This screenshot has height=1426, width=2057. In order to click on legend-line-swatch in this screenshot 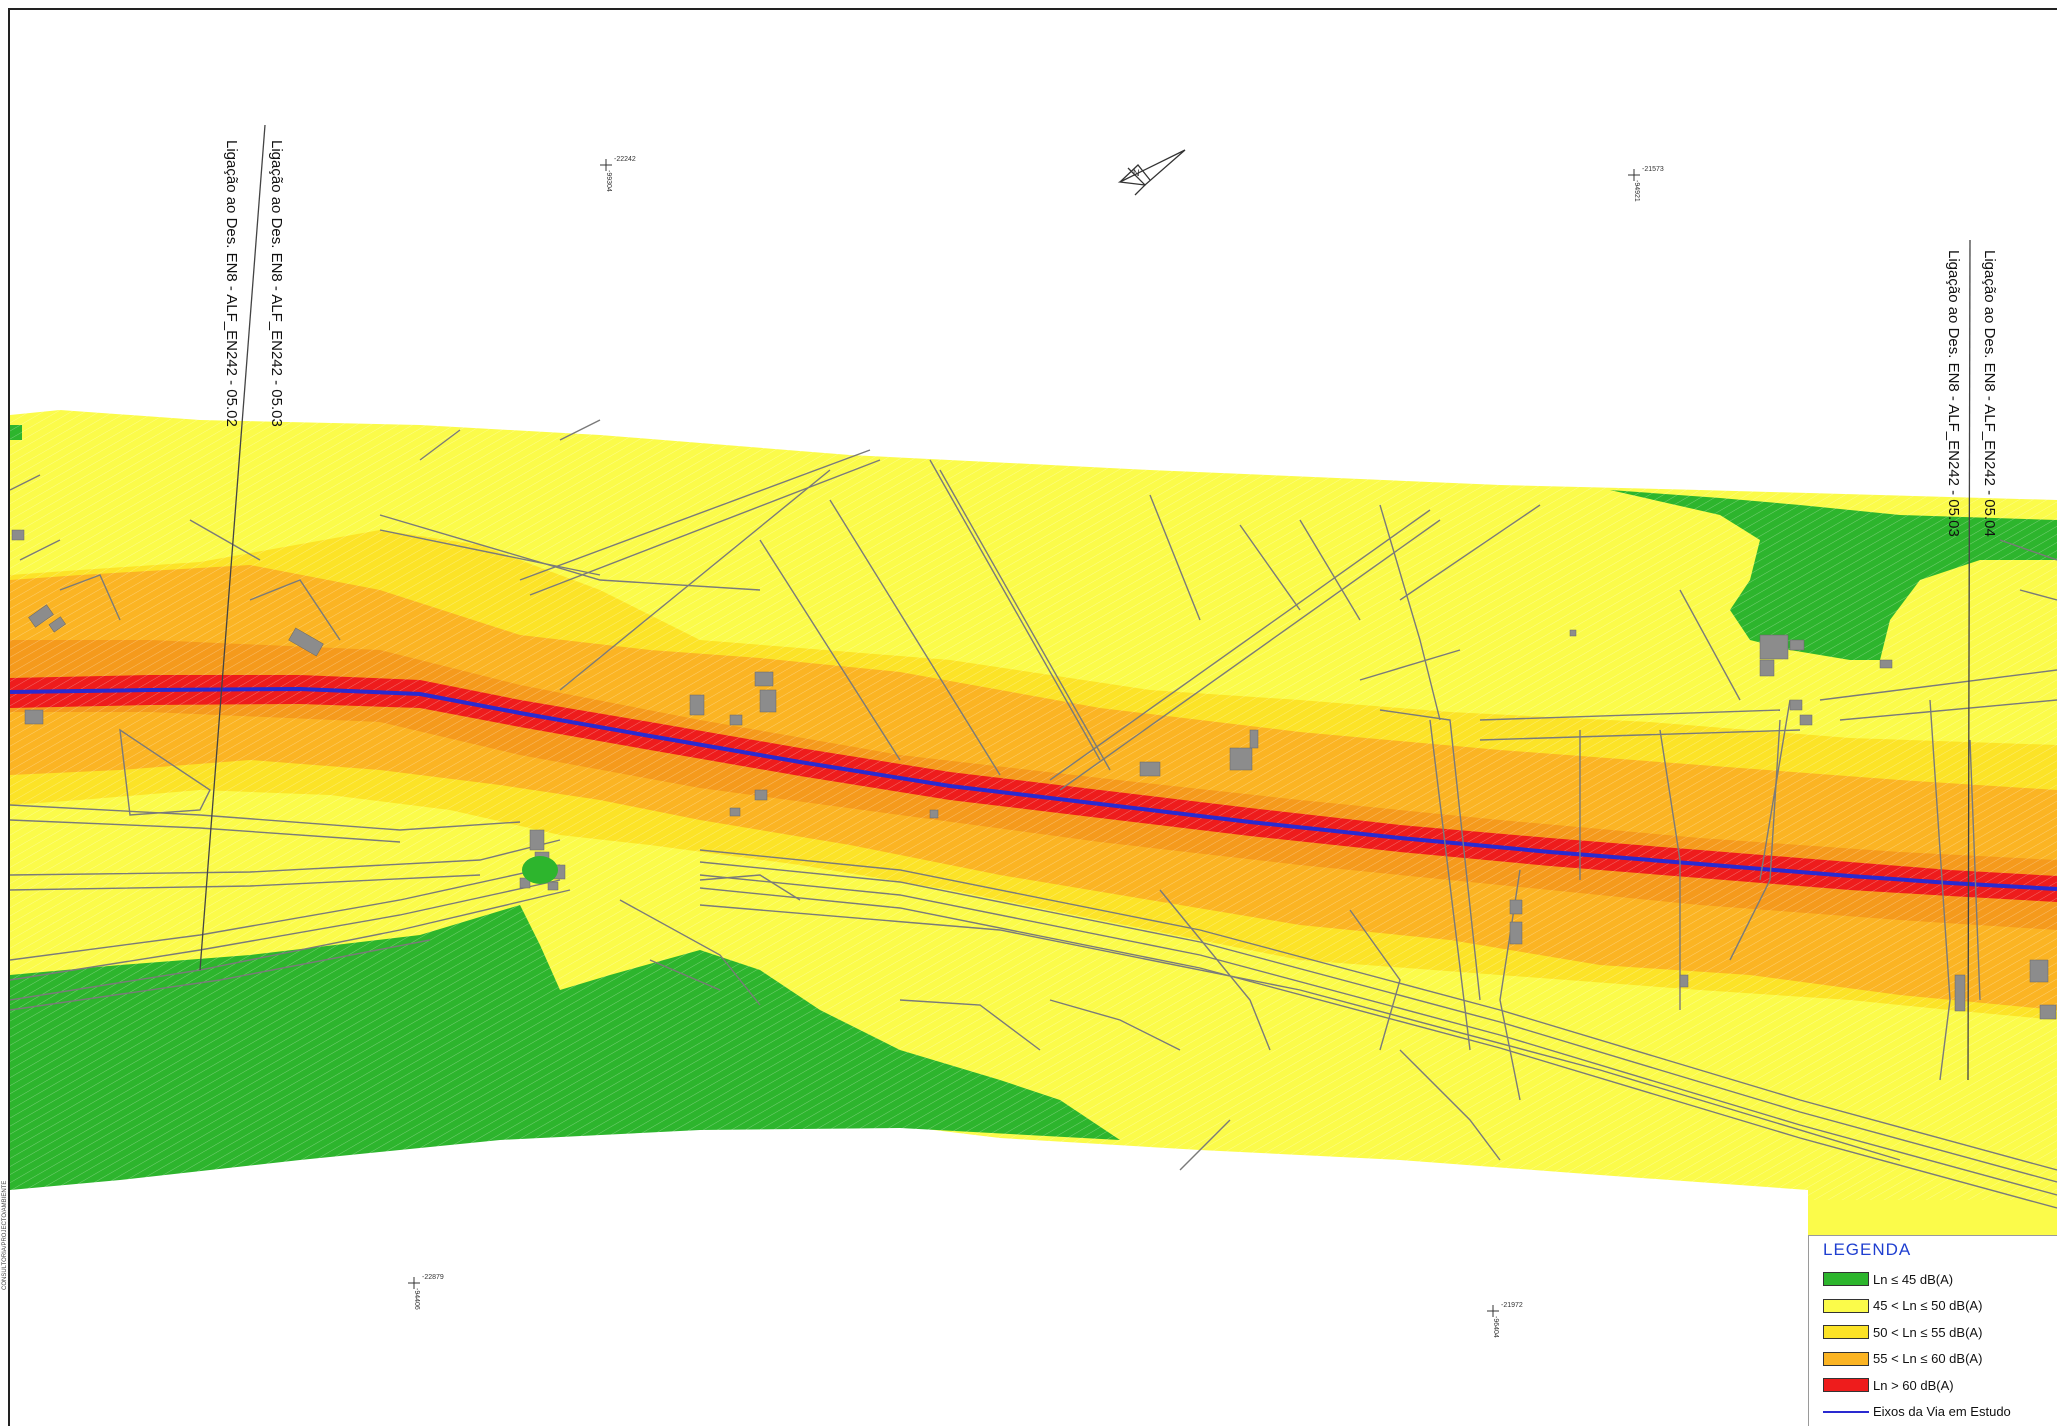, I will do `click(1846, 1411)`.